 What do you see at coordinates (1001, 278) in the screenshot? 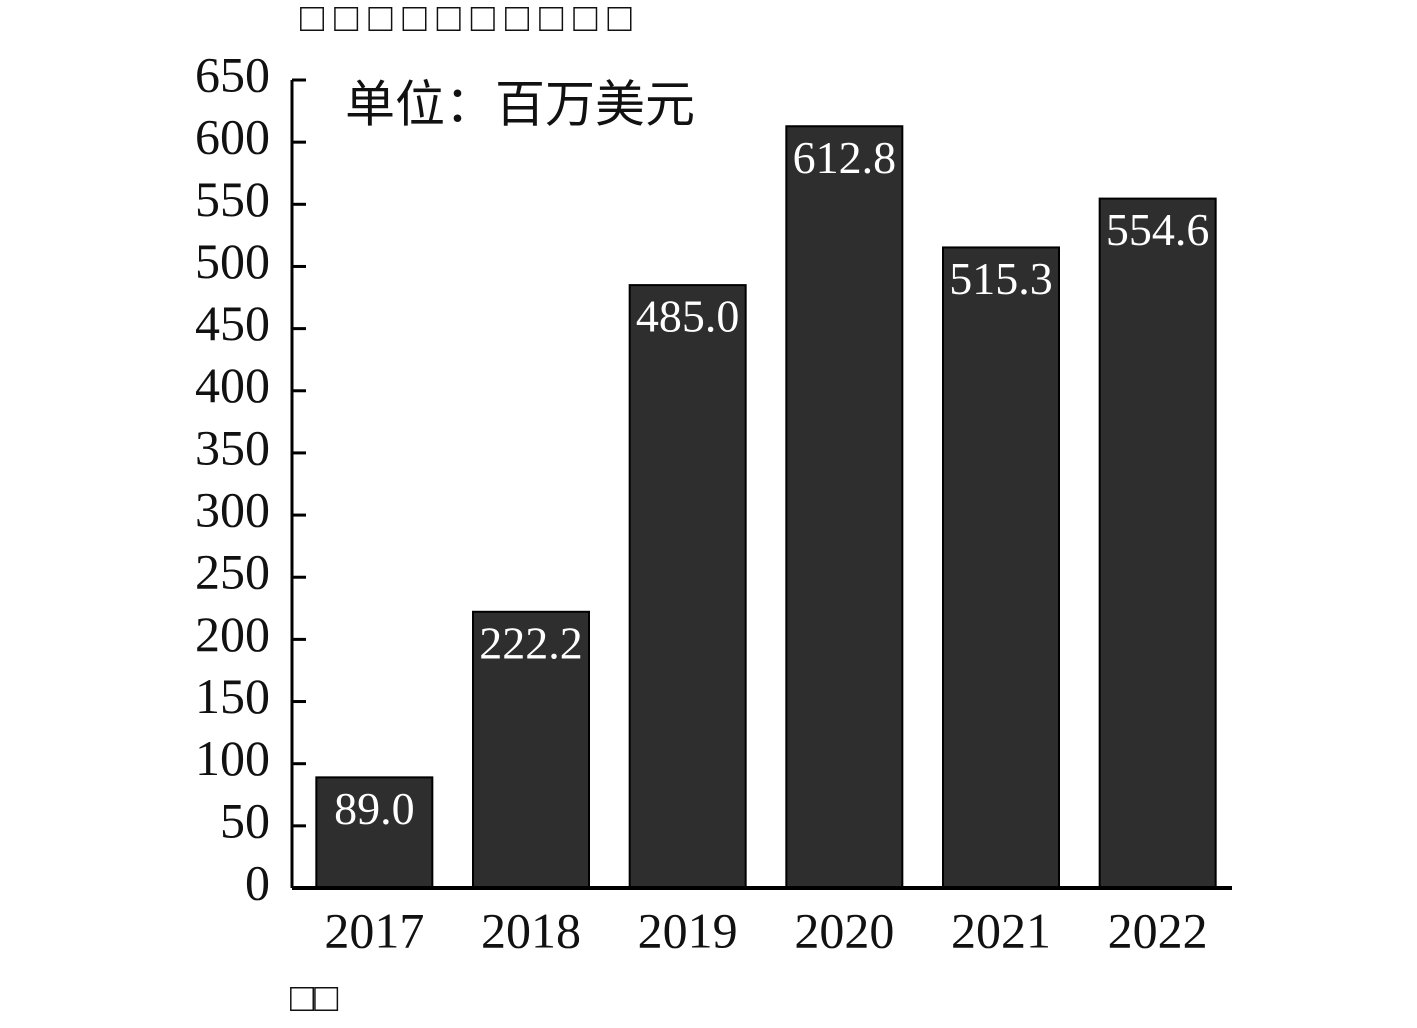
I see `value-label: 515.3` at bounding box center [1001, 278].